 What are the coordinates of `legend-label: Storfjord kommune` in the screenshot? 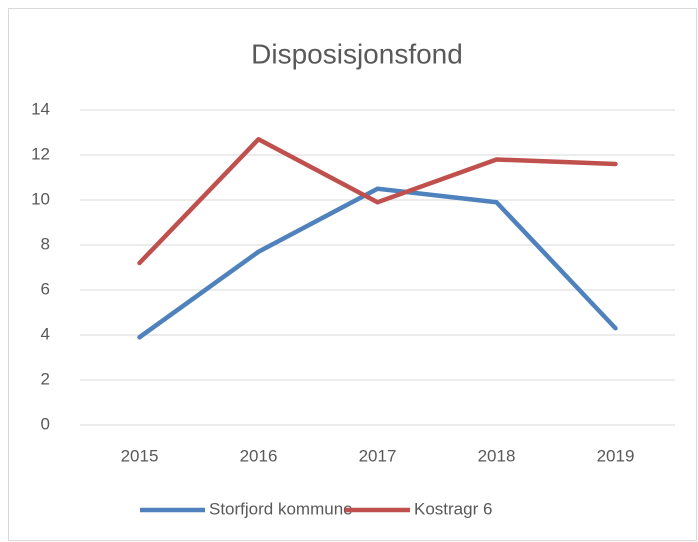 It's located at (281, 508).